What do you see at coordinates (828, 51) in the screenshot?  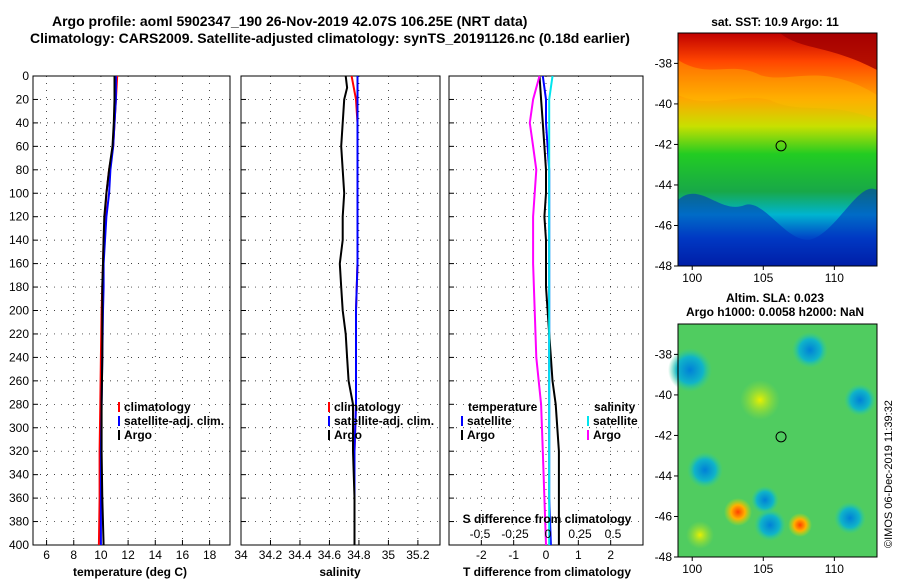 I see `sst-warm-core` at bounding box center [828, 51].